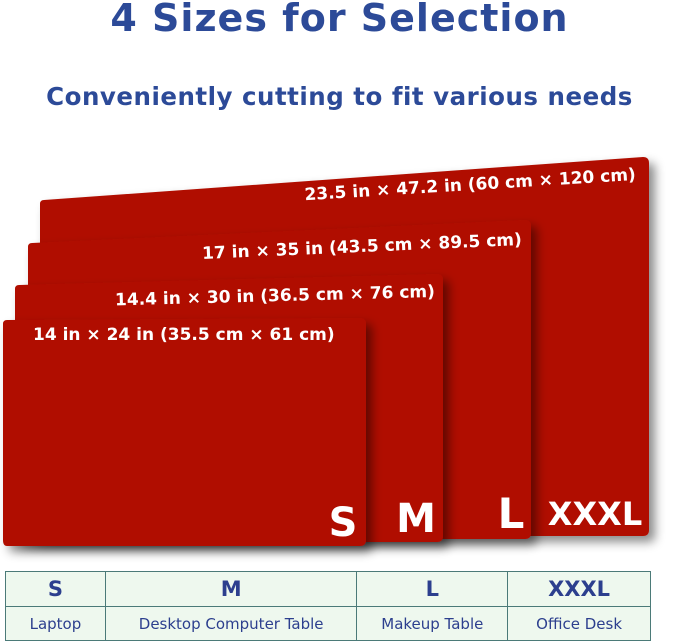 This screenshot has height=644, width=679. I want to click on size-label-xxxl: XXXL, so click(595, 514).